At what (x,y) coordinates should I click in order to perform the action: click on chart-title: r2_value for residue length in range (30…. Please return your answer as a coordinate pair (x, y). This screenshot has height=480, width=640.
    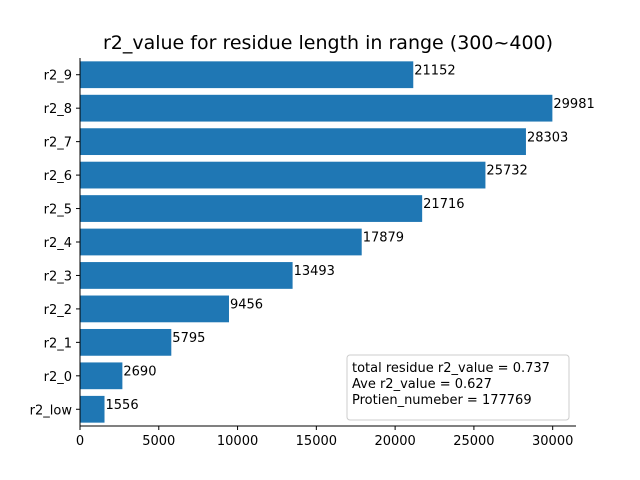
    Looking at the image, I should click on (328, 43).